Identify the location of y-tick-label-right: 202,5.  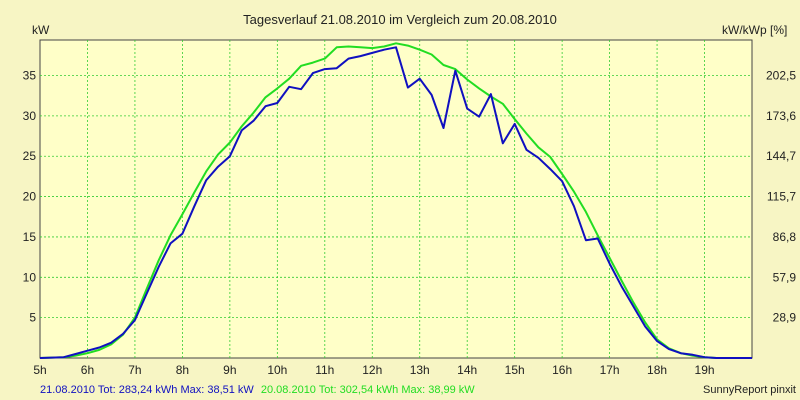
(781, 76).